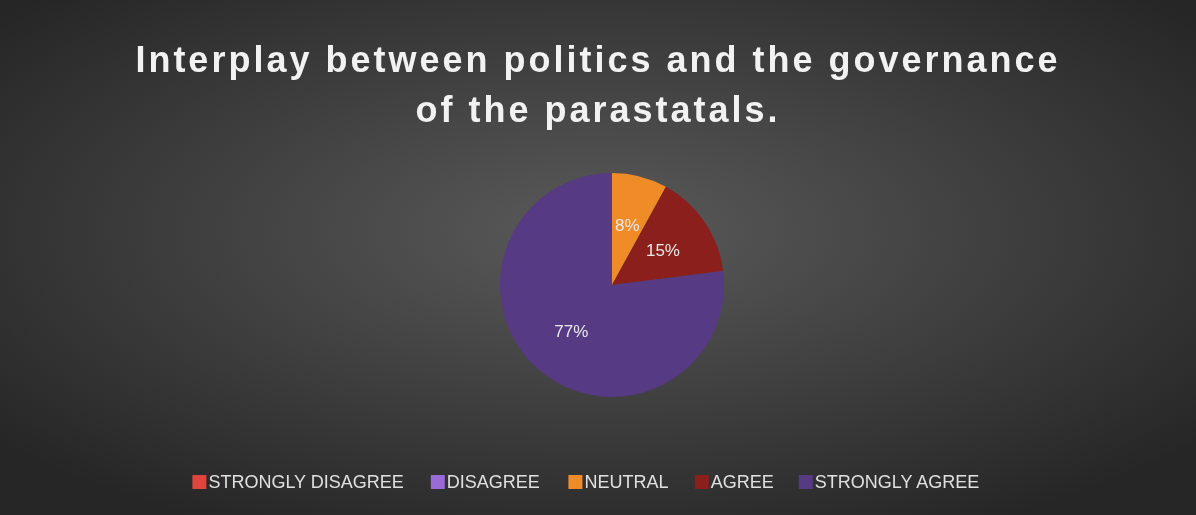  Describe the element at coordinates (306, 482) in the screenshot. I see `legend-label: STRONGLY DISAGREE` at that location.